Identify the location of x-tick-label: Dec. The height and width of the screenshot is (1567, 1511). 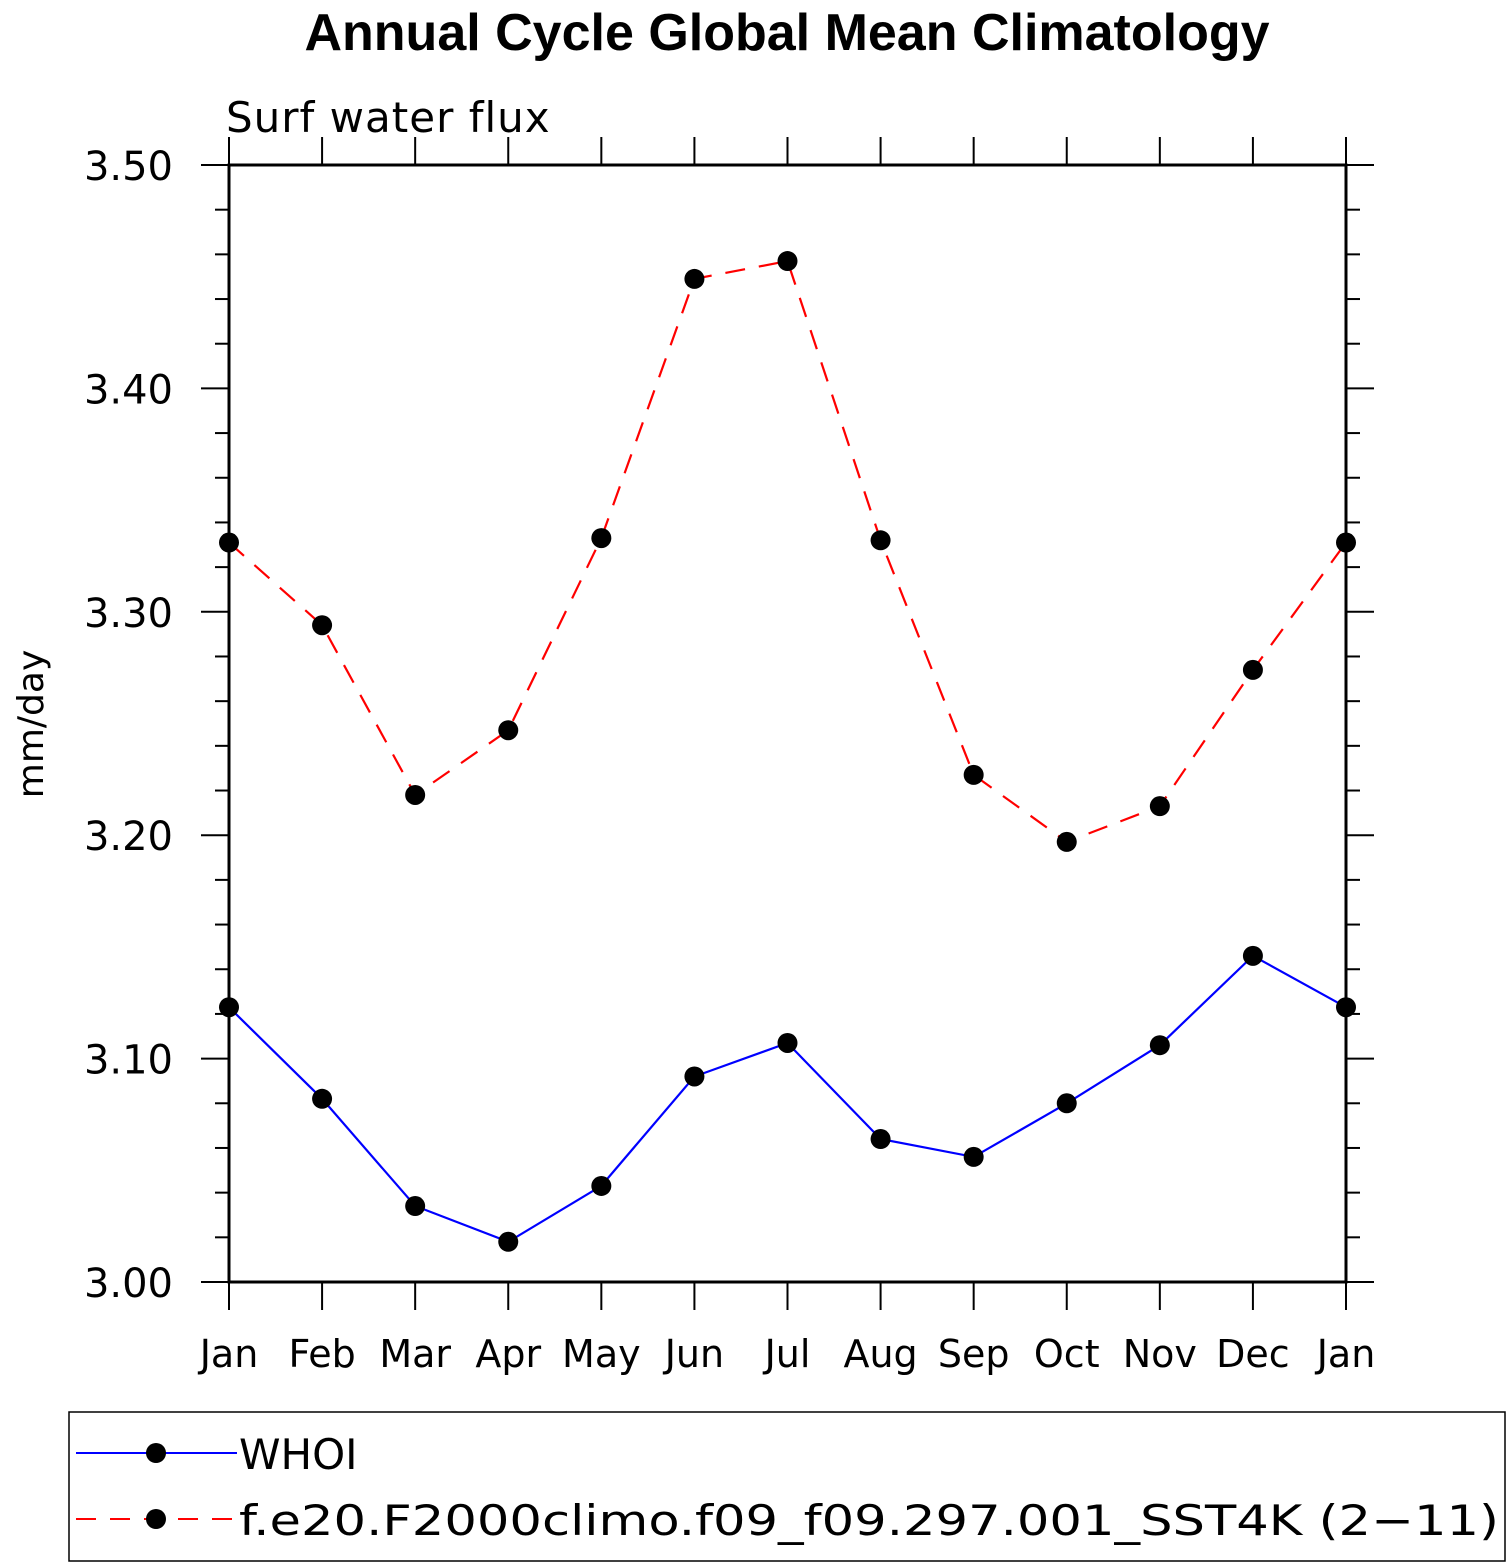
(1253, 1354).